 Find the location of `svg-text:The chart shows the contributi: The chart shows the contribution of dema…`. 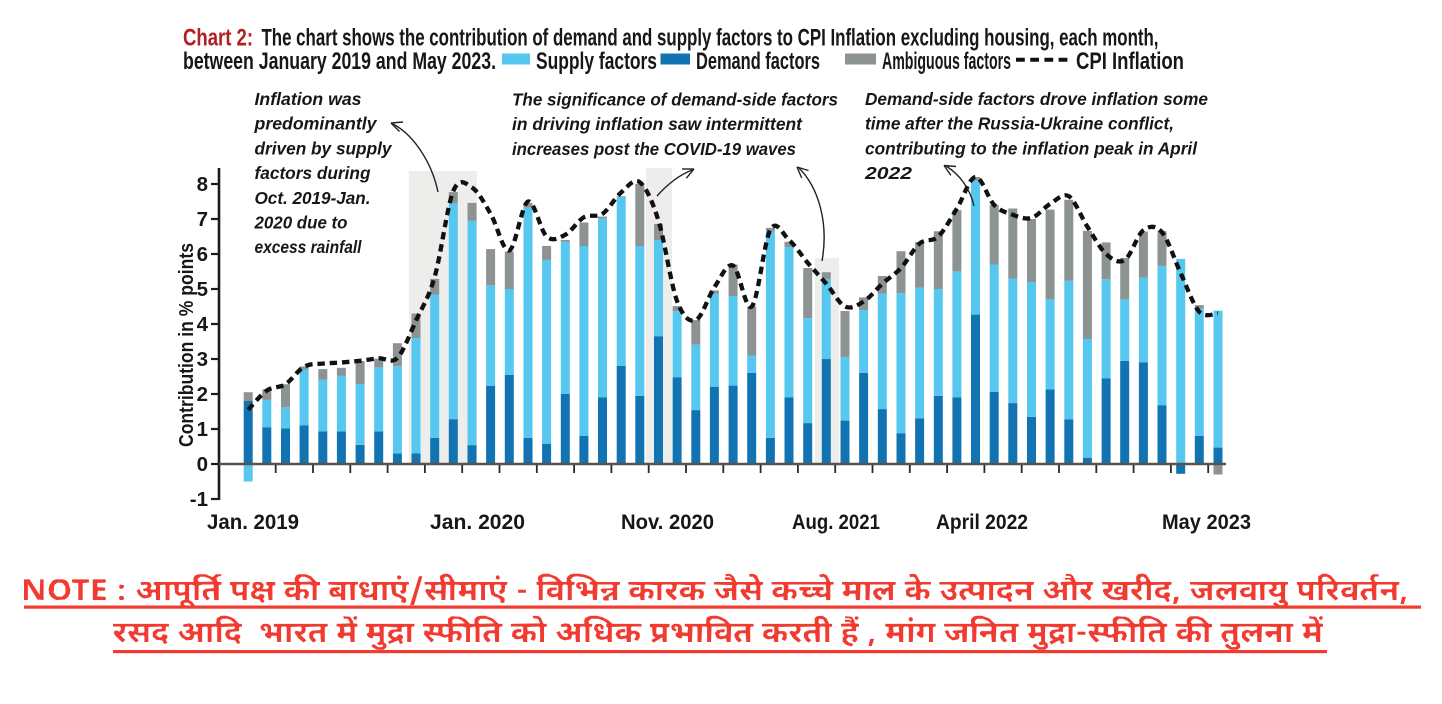

svg-text:The chart shows the contributi: The chart shows the contribution of dema… is located at coordinates (710, 38).